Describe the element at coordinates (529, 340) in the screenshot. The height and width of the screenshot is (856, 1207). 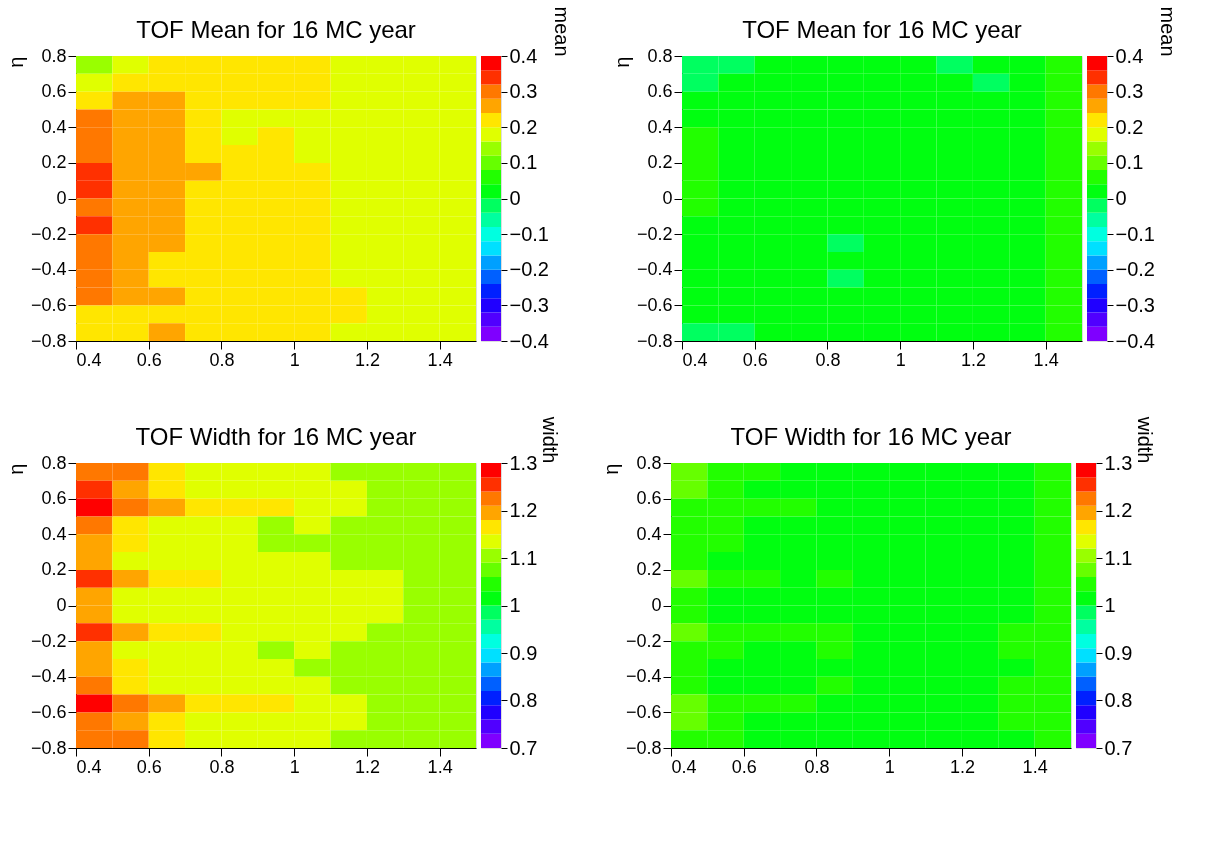
I see `color-bar-label: −0.4` at that location.